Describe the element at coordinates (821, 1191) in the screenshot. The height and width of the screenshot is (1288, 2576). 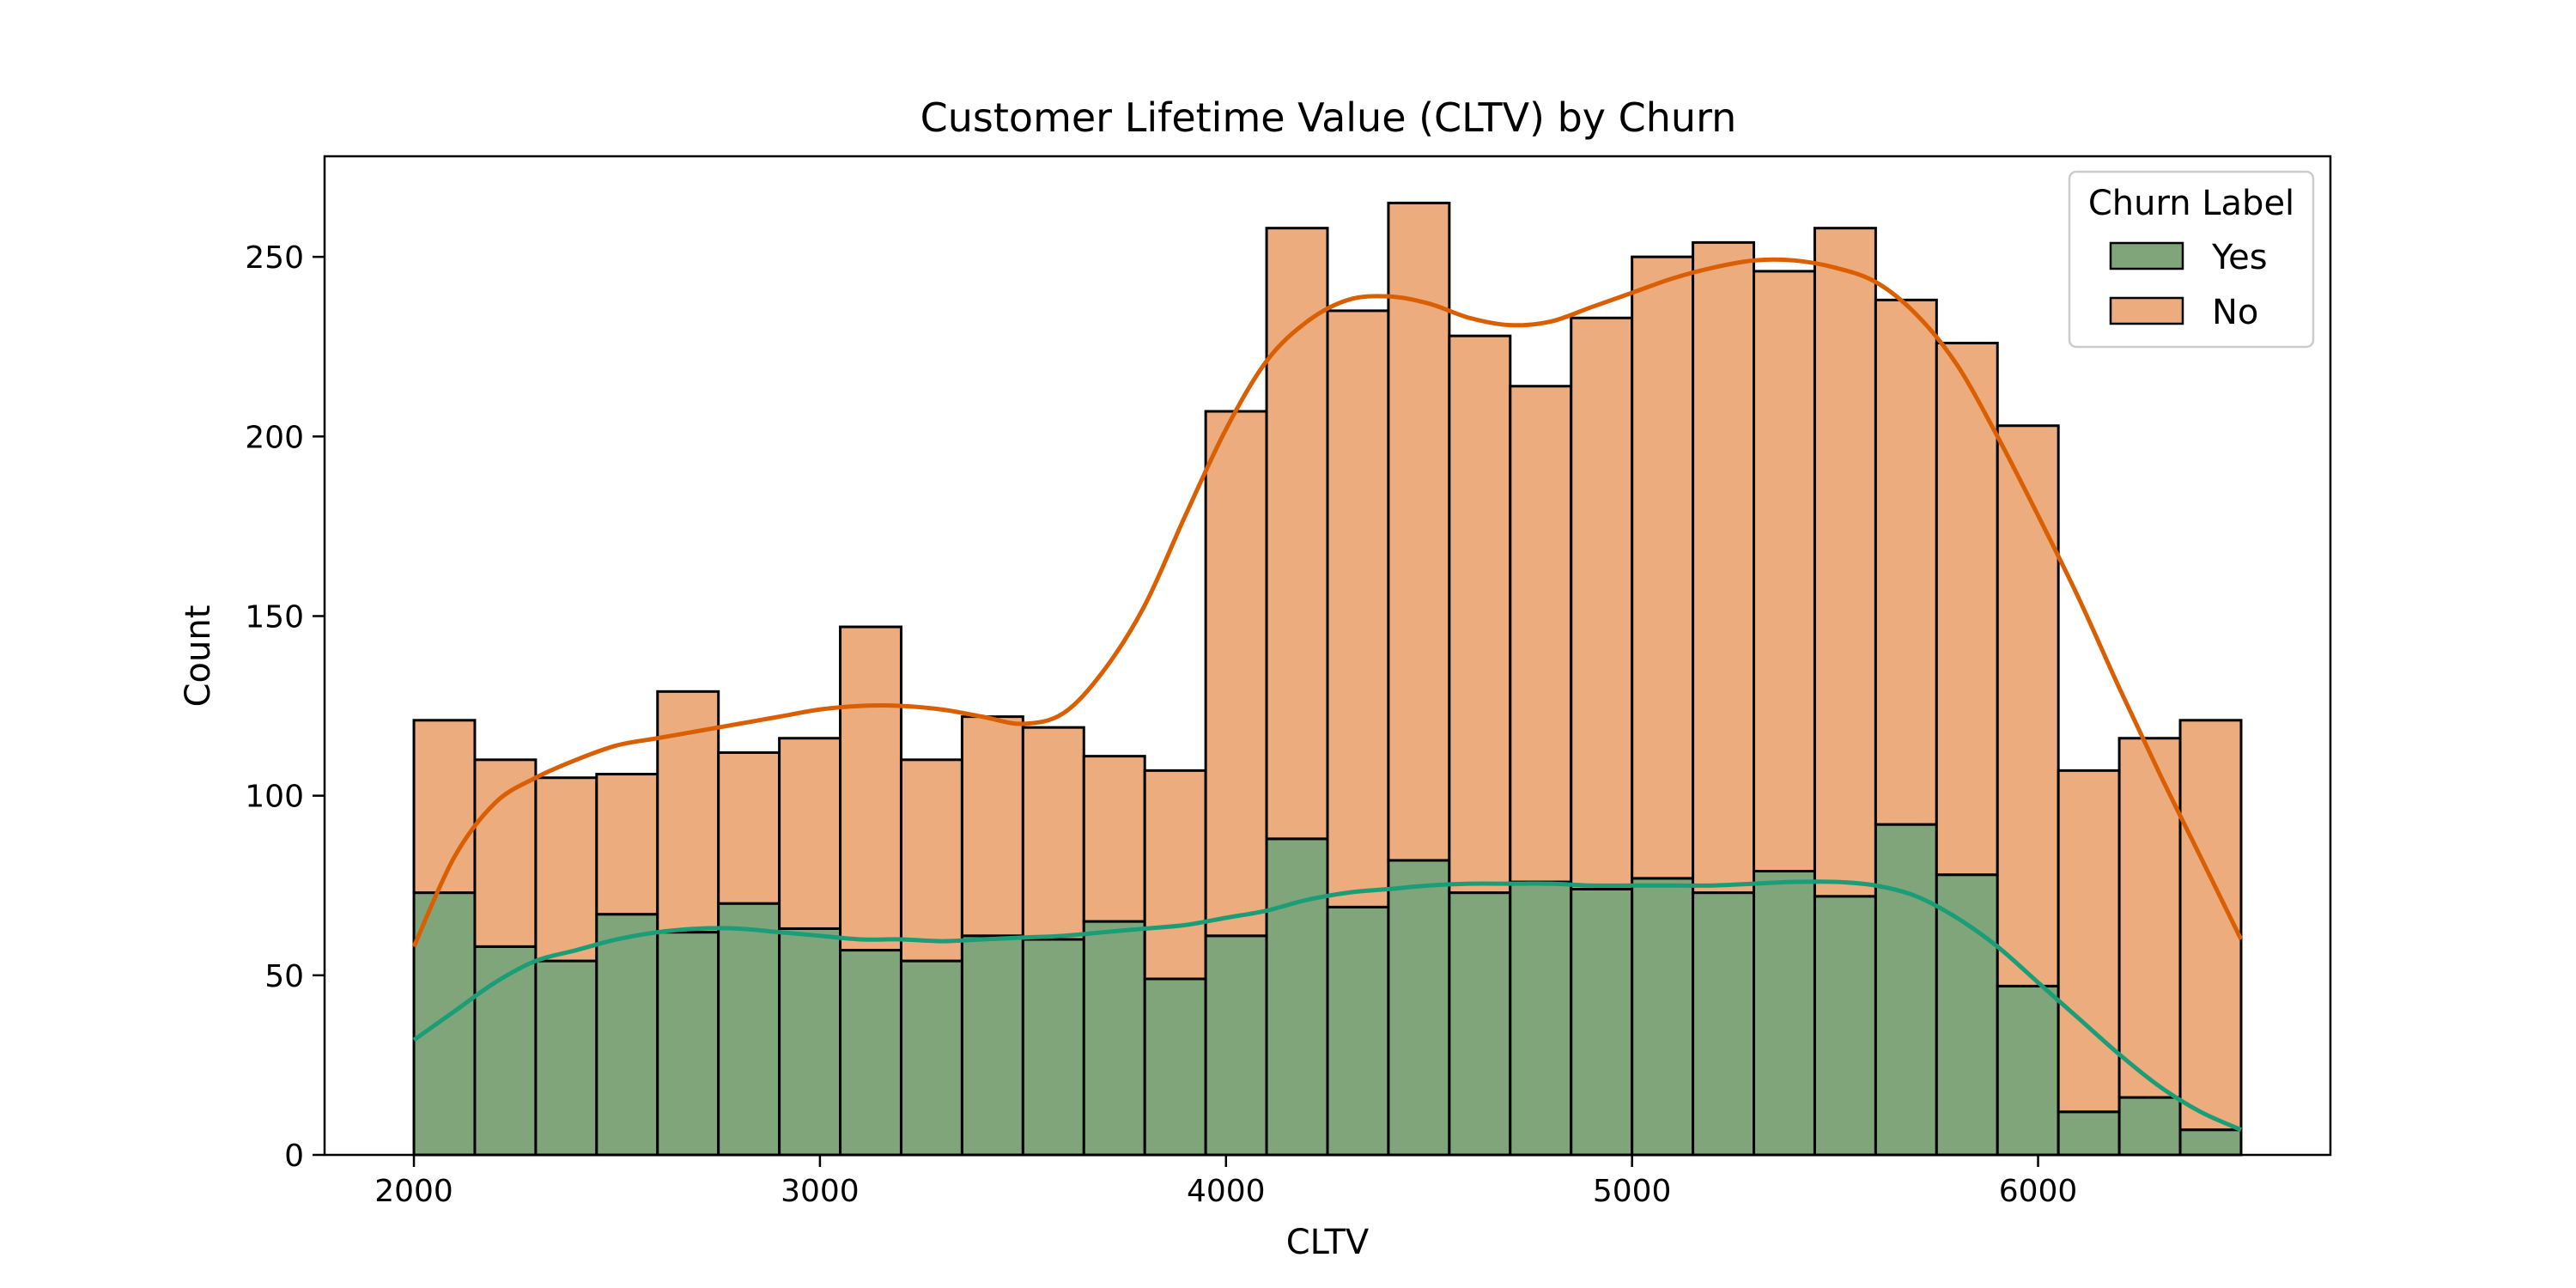
I see `x-tick-label-3000: 3000` at that location.